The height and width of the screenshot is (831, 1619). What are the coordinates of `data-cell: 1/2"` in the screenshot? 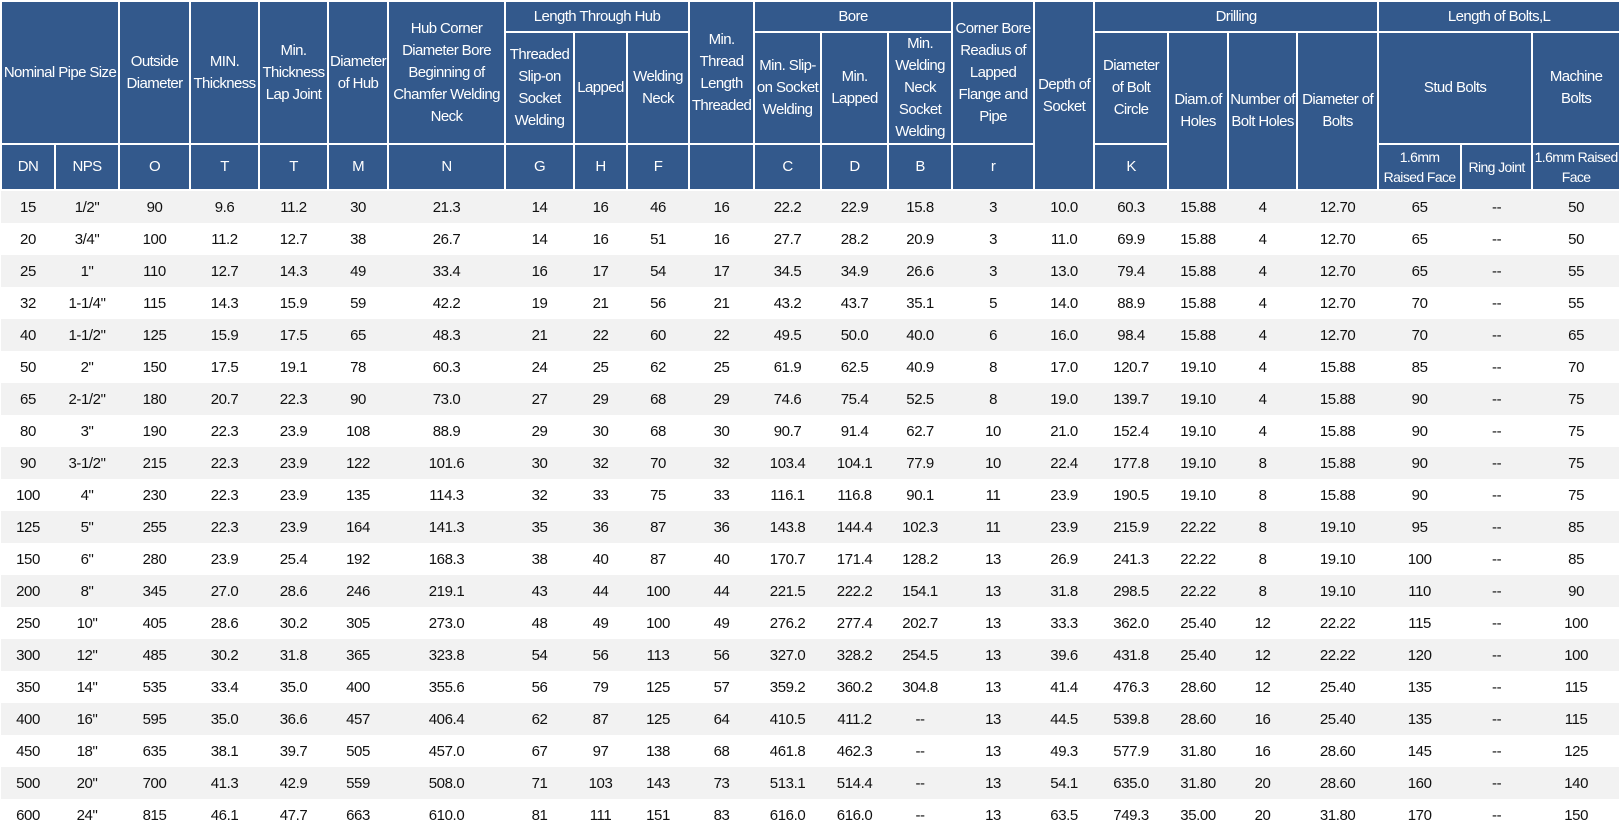 It's located at (87, 206).